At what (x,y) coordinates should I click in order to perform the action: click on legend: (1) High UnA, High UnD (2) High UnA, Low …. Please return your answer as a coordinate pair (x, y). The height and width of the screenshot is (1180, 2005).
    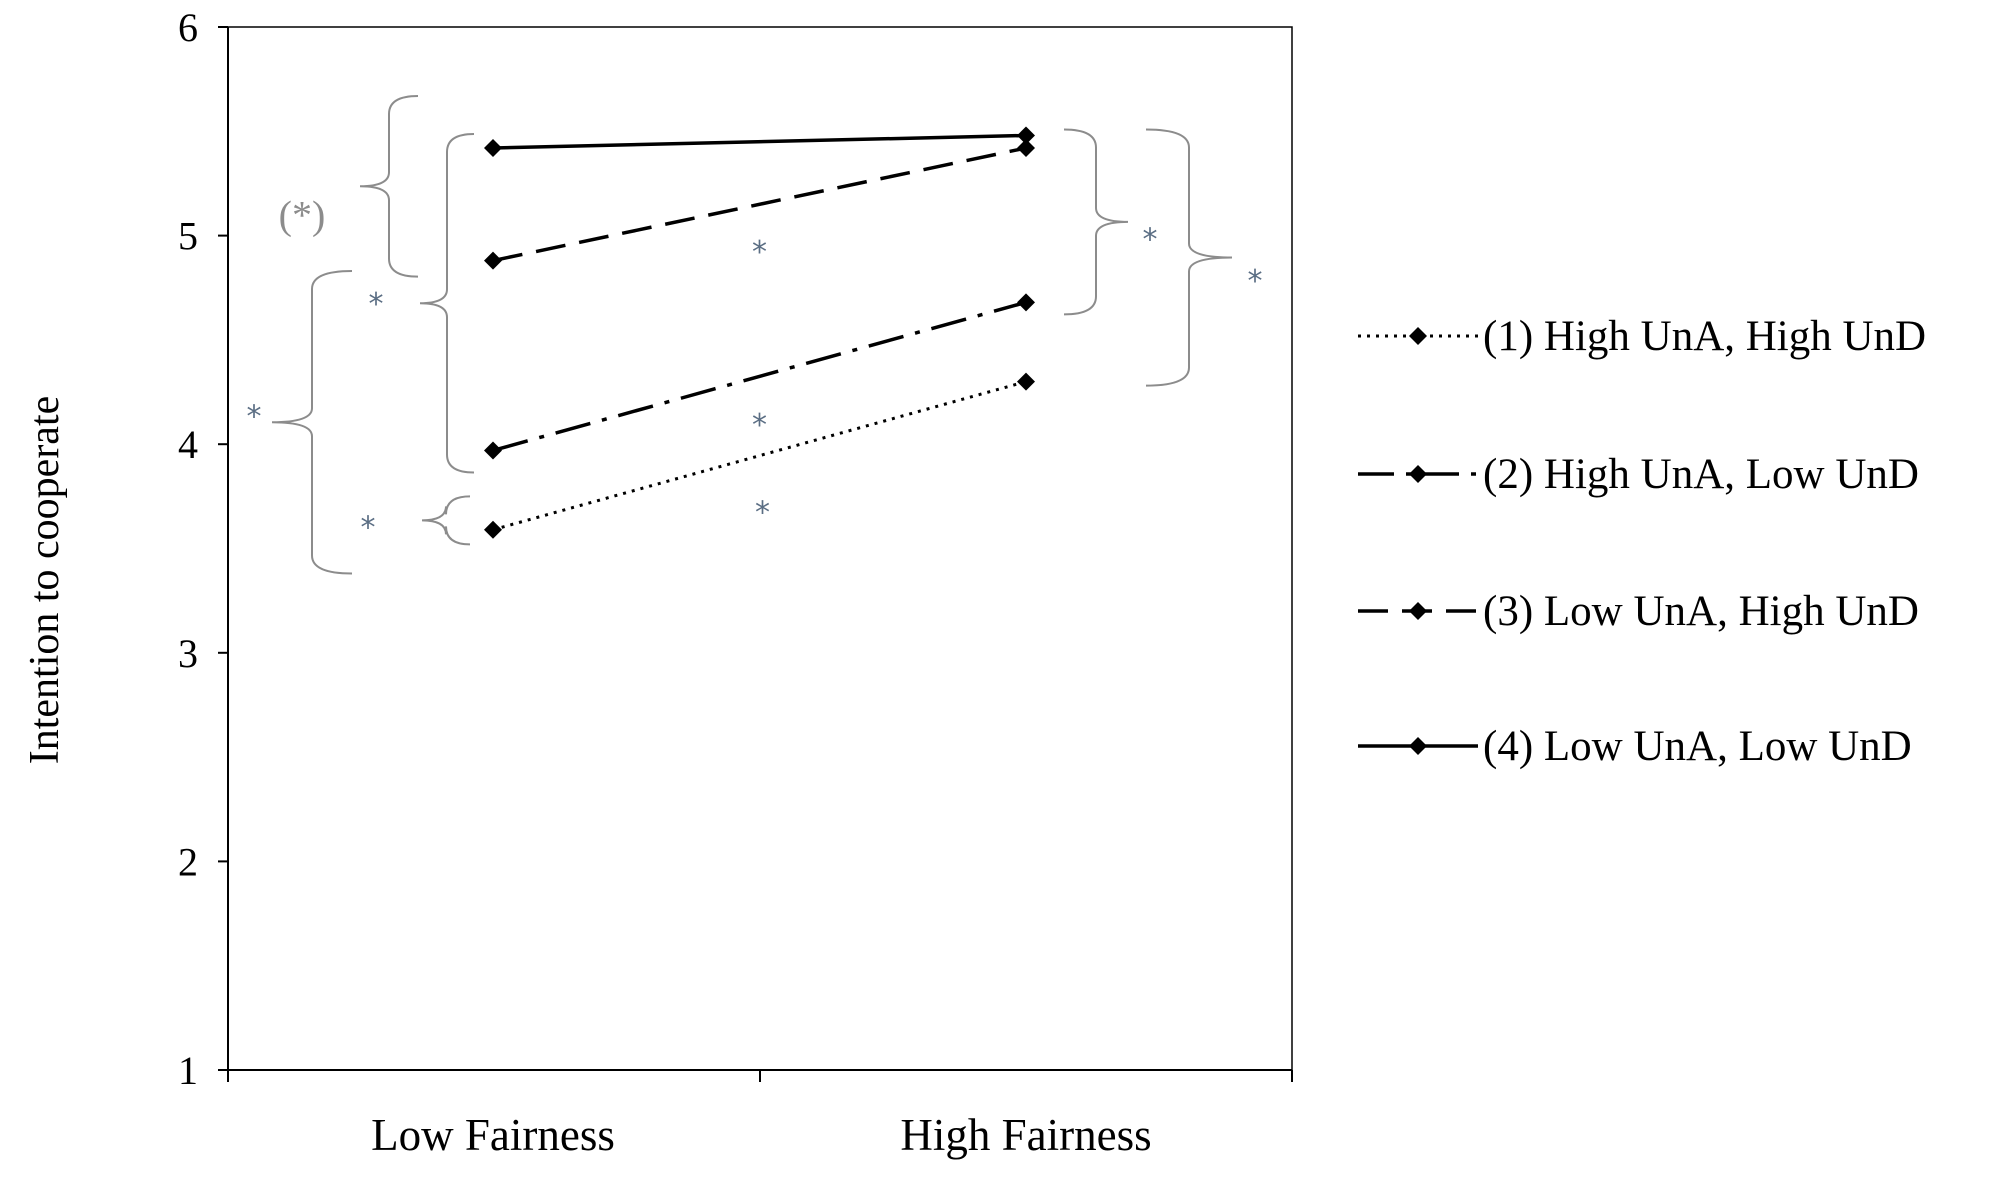
    Looking at the image, I should click on (1642, 541).